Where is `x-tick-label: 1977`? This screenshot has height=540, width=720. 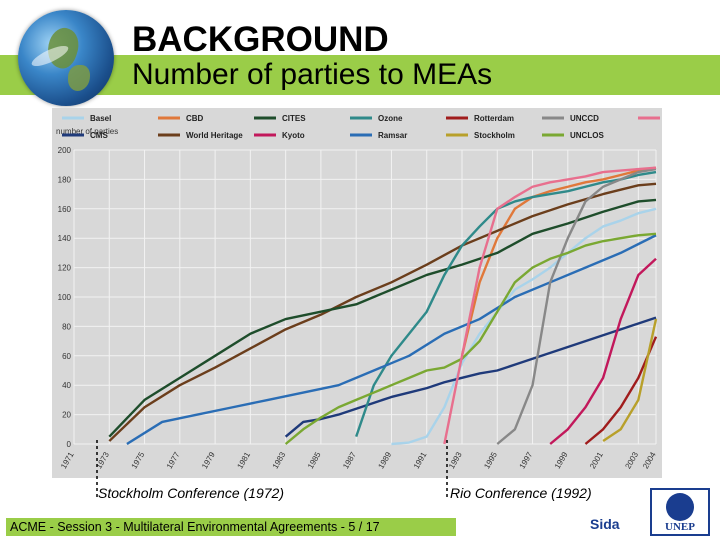 x-tick-label: 1977 is located at coordinates (173, 460).